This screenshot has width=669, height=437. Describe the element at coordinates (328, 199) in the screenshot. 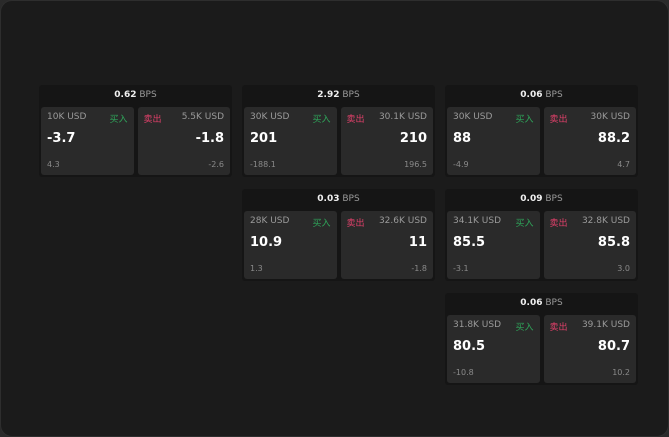

I see `spread-value: 0.03` at that location.